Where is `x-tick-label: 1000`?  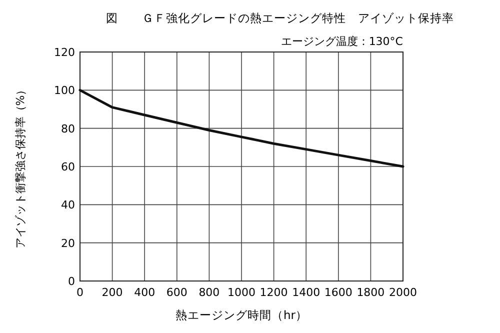 x-tick-label: 1000 is located at coordinates (242, 292).